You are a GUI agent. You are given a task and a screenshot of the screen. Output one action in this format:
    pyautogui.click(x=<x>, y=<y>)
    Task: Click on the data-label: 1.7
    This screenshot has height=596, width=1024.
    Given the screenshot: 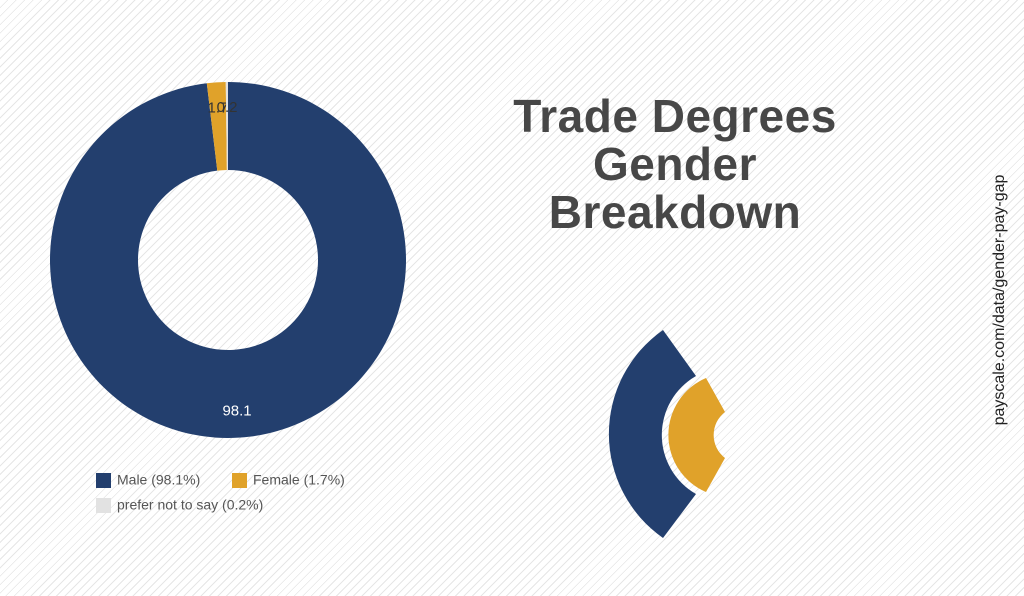 What is the action you would take?
    pyautogui.click(x=218, y=107)
    